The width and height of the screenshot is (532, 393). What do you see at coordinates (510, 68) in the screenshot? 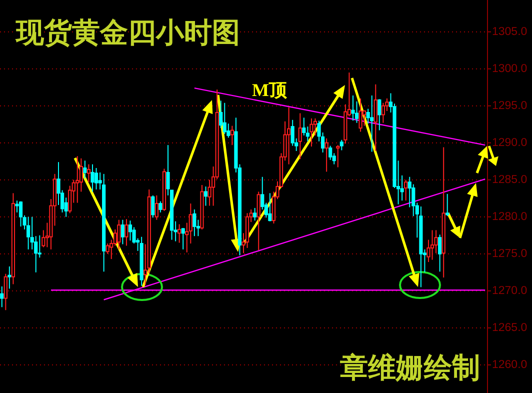
I see `y-tick-label: 1300.0` at bounding box center [510, 68].